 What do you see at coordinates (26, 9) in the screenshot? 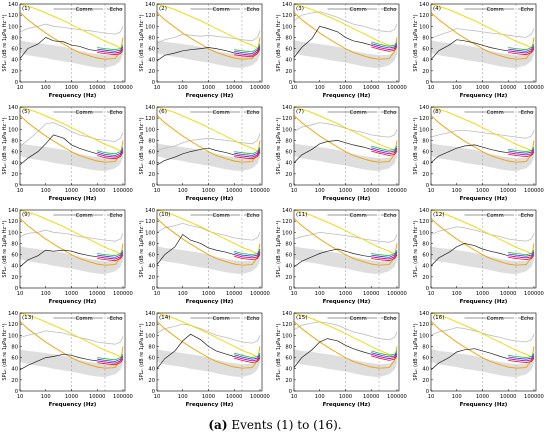
I see `panel-label: (1)` at bounding box center [26, 9].